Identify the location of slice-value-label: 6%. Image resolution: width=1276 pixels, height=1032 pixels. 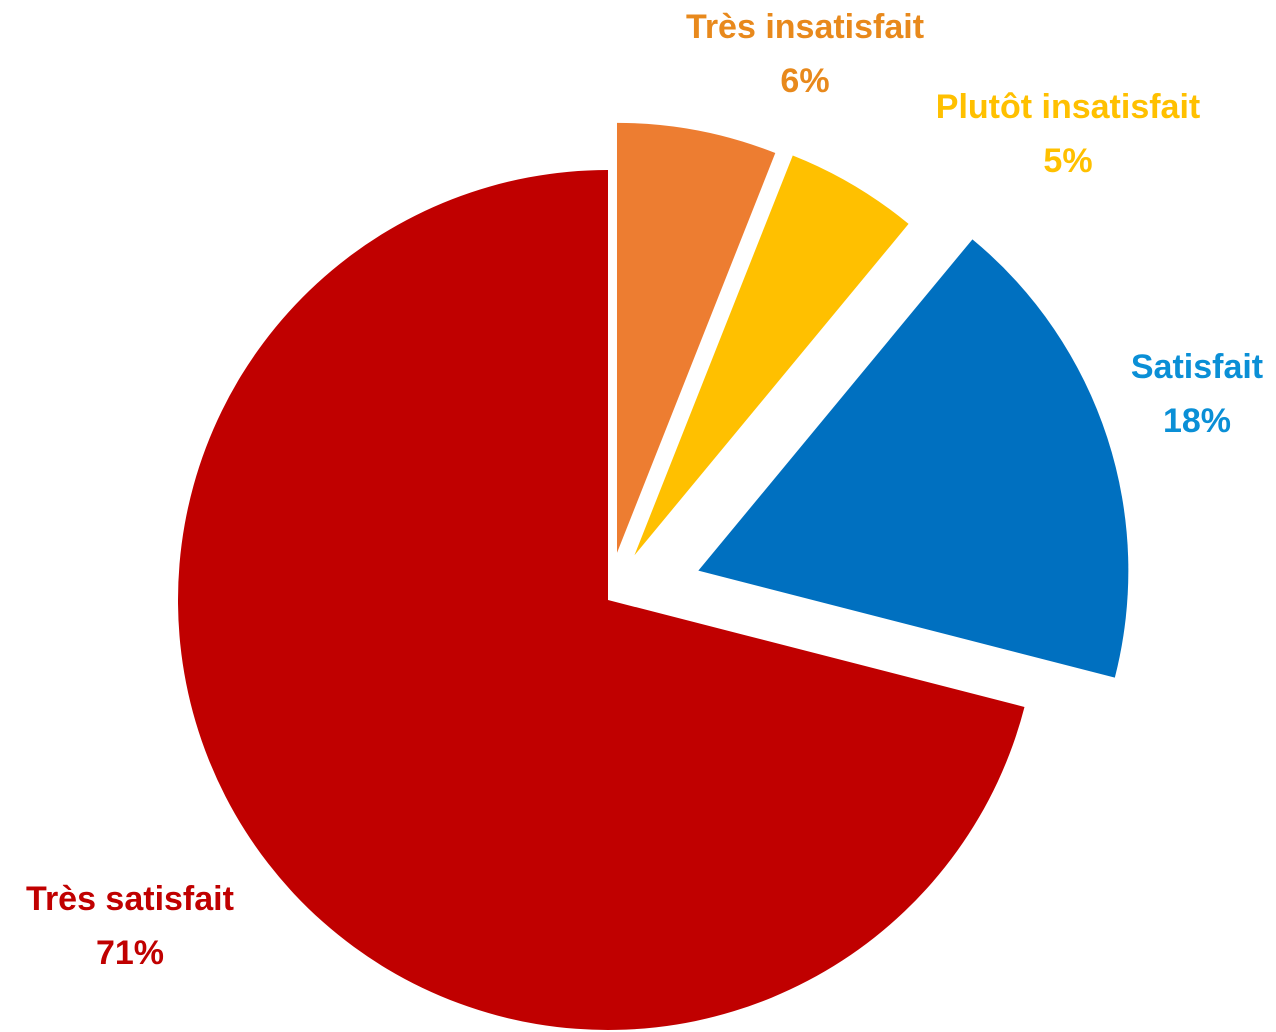
(804, 81).